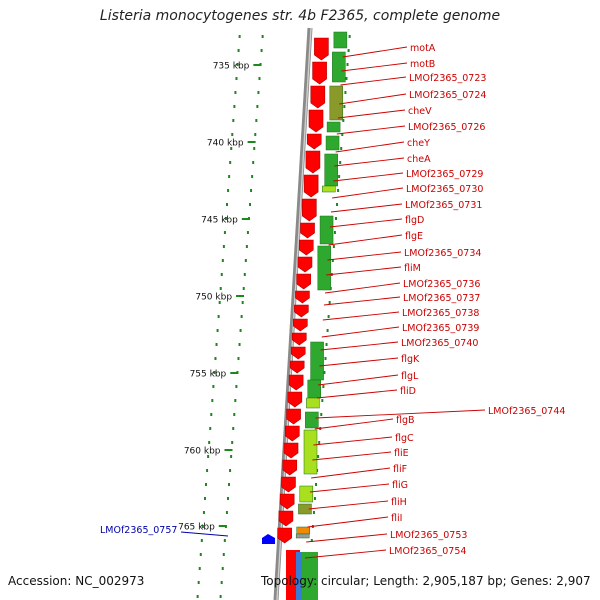  What do you see at coordinates (419, 159) in the screenshot?
I see `gene-label: cheA` at bounding box center [419, 159].